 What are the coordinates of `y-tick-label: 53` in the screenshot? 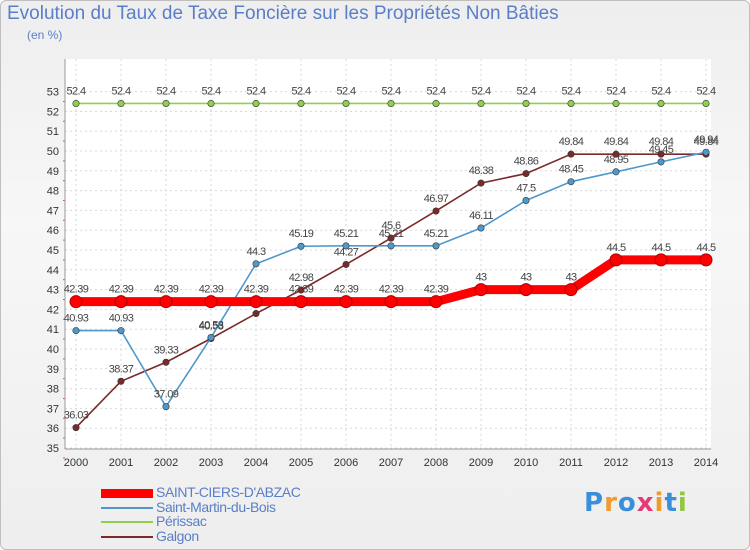 It's located at (53, 93).